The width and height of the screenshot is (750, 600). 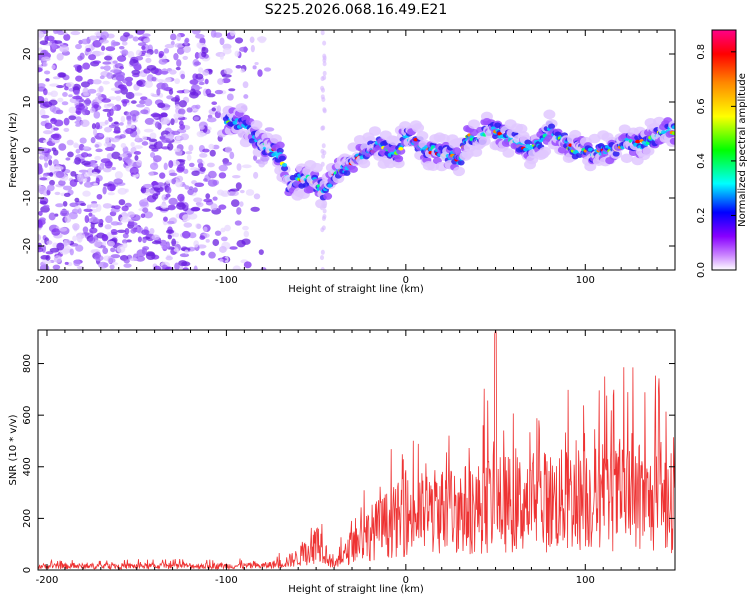 What do you see at coordinates (701, 161) in the screenshot?
I see `colorbar-tick-label: 0.4` at bounding box center [701, 161].